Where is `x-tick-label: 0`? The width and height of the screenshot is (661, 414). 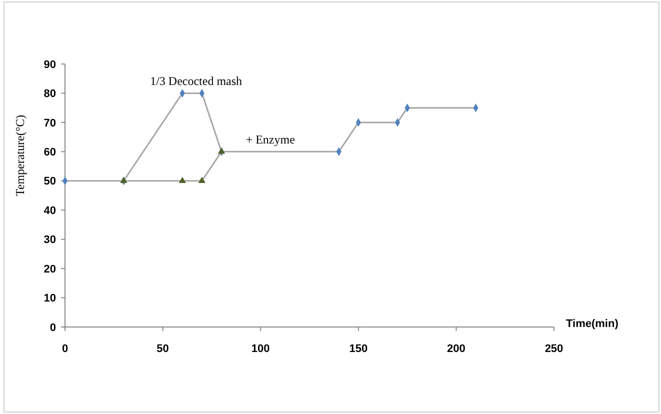
x-tick-label: 0 is located at coordinates (65, 349).